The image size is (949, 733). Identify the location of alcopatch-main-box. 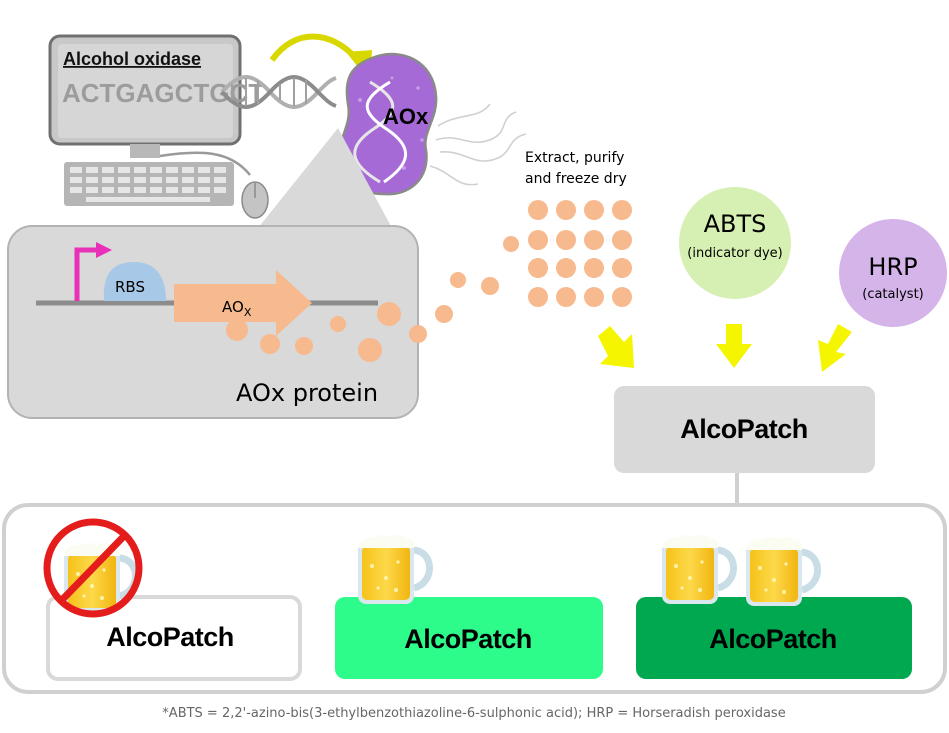
(744, 429).